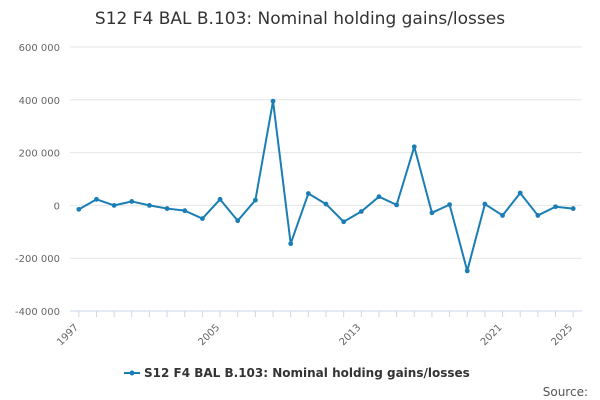  Describe the element at coordinates (68, 335) in the screenshot. I see `x-tick-label: 1997` at that location.